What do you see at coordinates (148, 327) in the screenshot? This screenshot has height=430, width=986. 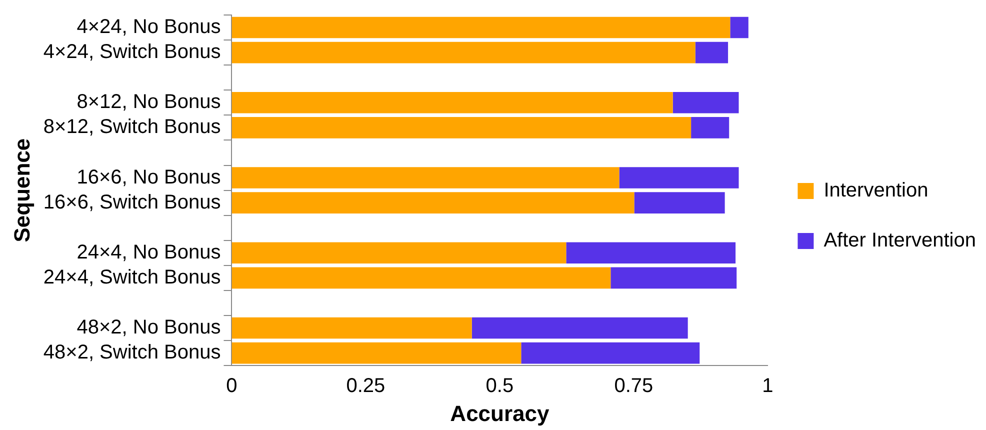 I see `y-tick-label: 48×2, No Bonus` at bounding box center [148, 327].